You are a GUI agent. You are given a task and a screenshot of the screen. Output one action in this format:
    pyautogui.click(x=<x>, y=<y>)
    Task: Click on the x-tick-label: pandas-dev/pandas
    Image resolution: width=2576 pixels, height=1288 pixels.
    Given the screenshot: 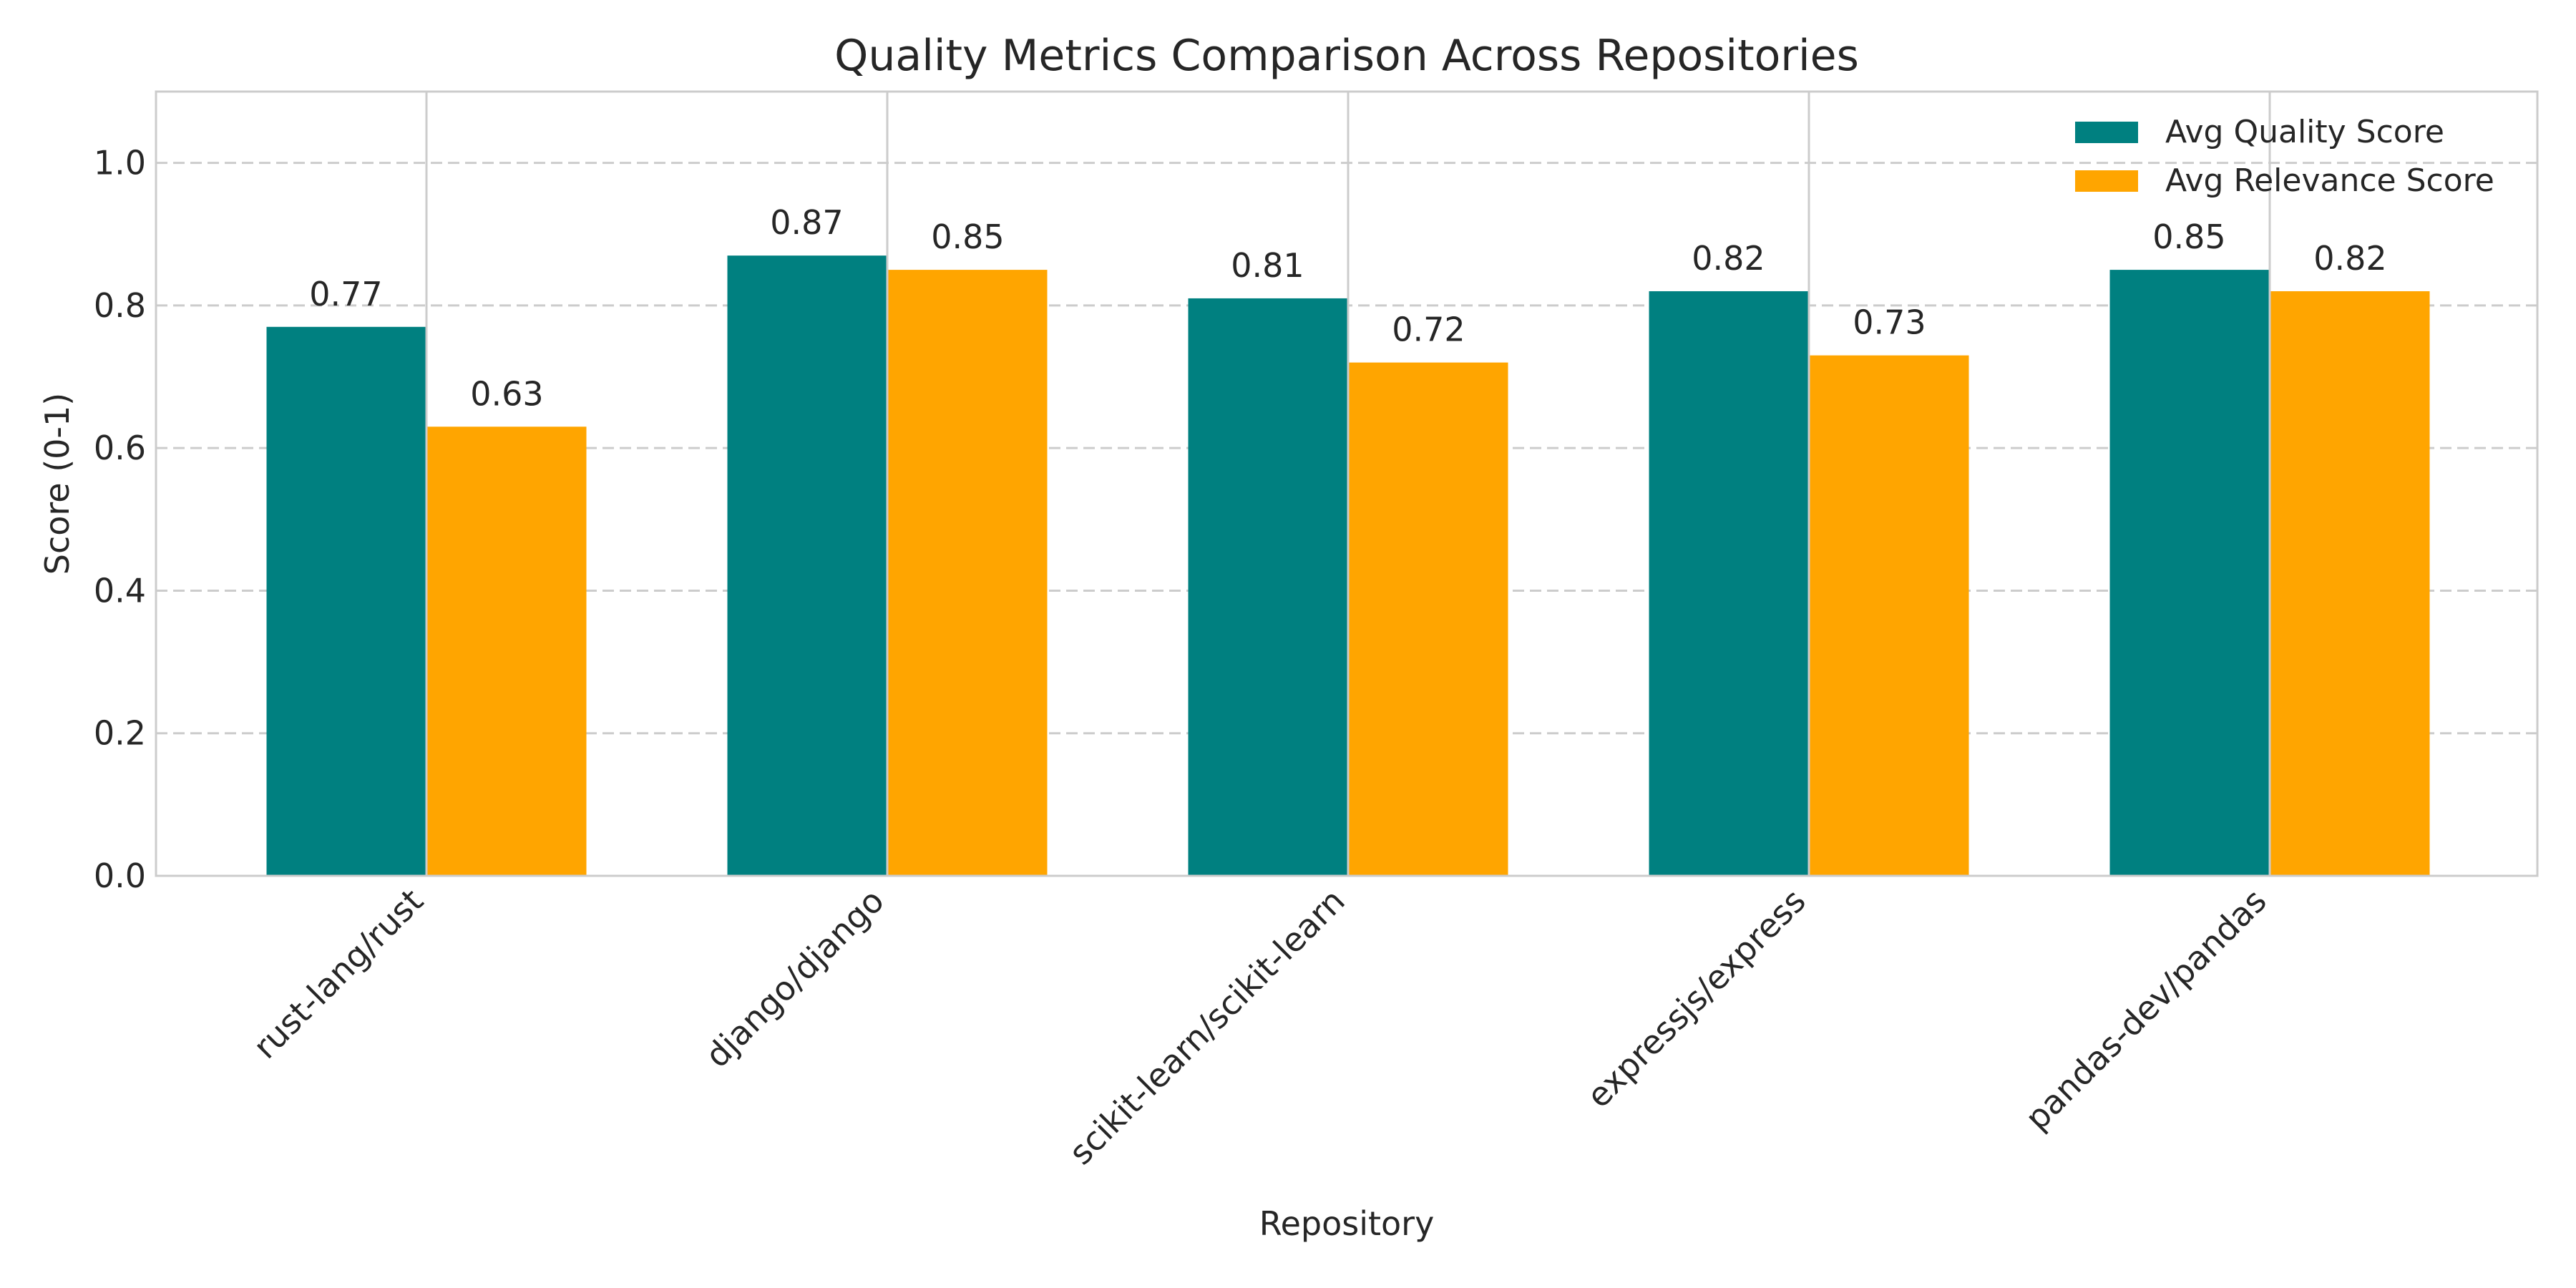 What is the action you would take?
    pyautogui.click(x=2146, y=1010)
    